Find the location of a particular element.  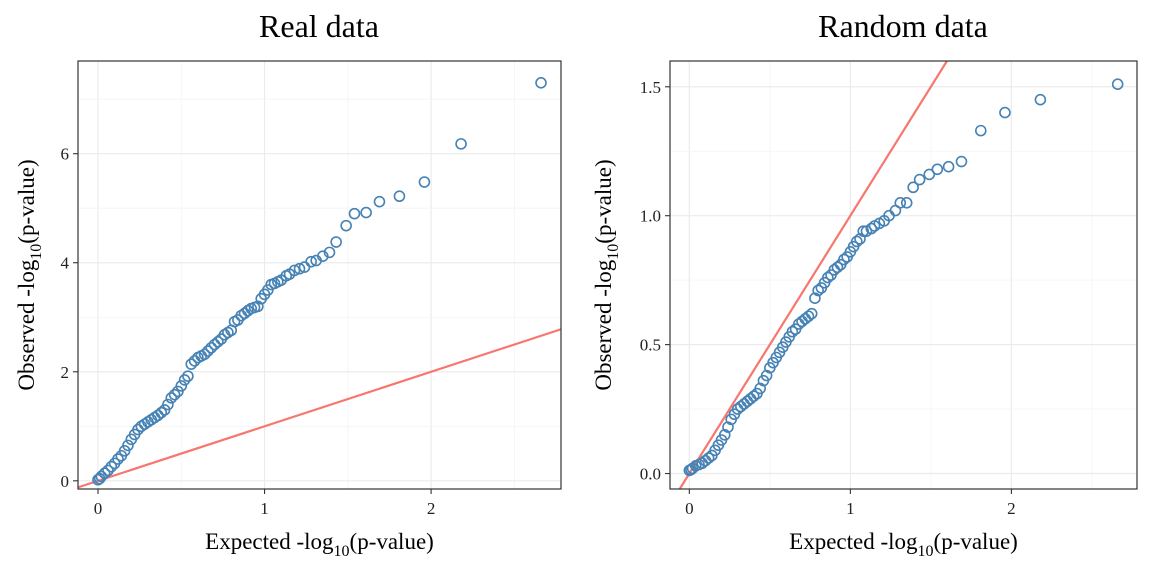

y-tick-label: 2 is located at coordinates (65, 372).